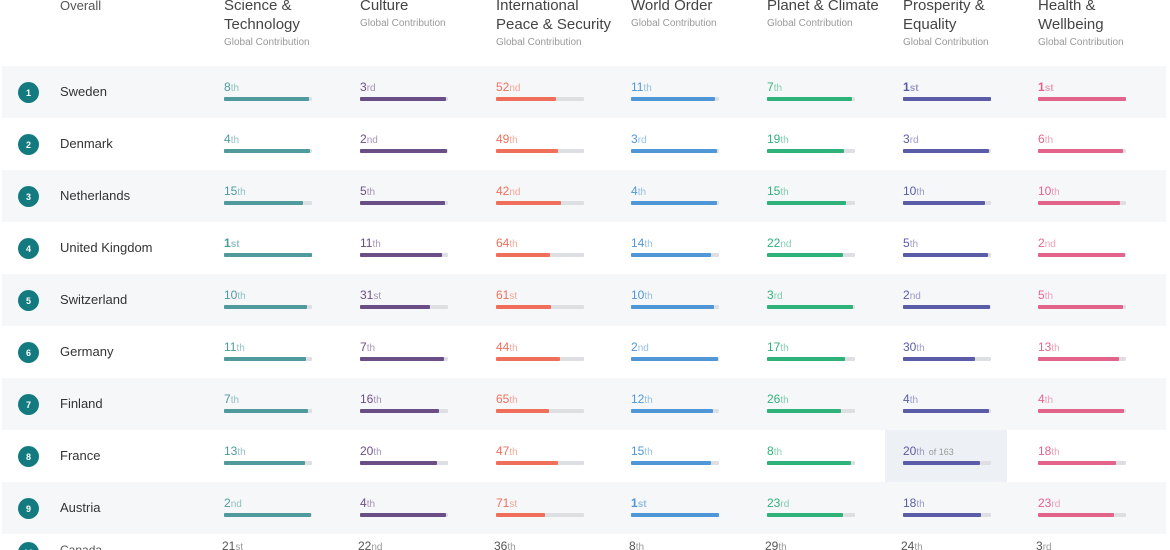 This screenshot has width=1170, height=550. What do you see at coordinates (83, 91) in the screenshot?
I see `country-name: Sweden` at bounding box center [83, 91].